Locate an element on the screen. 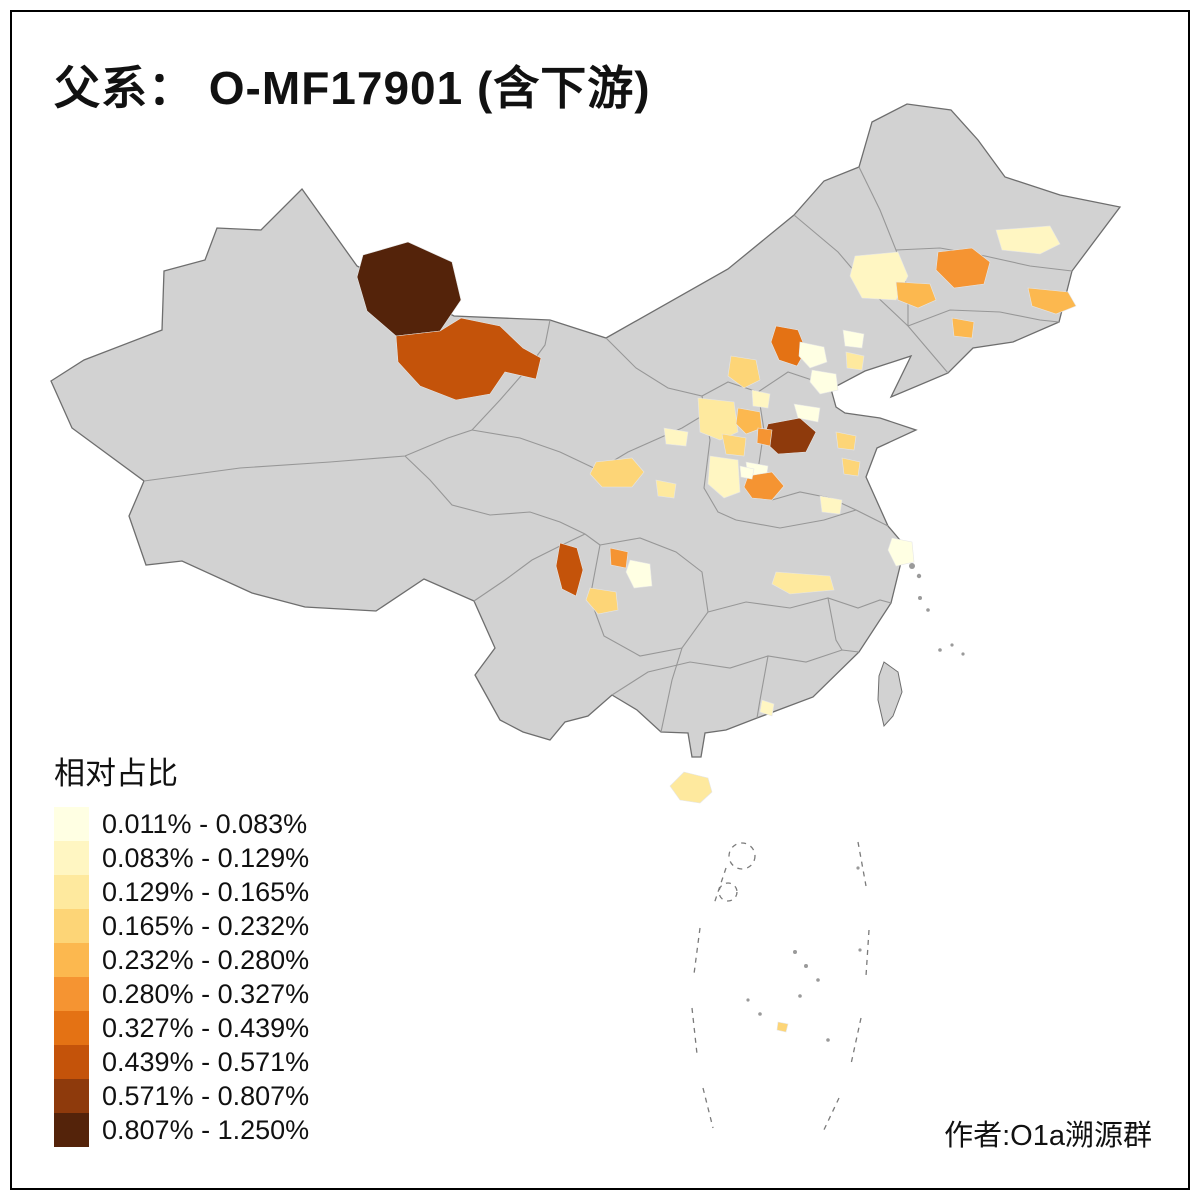 Image resolution: width=1200 pixels, height=1200 pixels. legend-item: 0.129% - 0.165% is located at coordinates (181, 892).